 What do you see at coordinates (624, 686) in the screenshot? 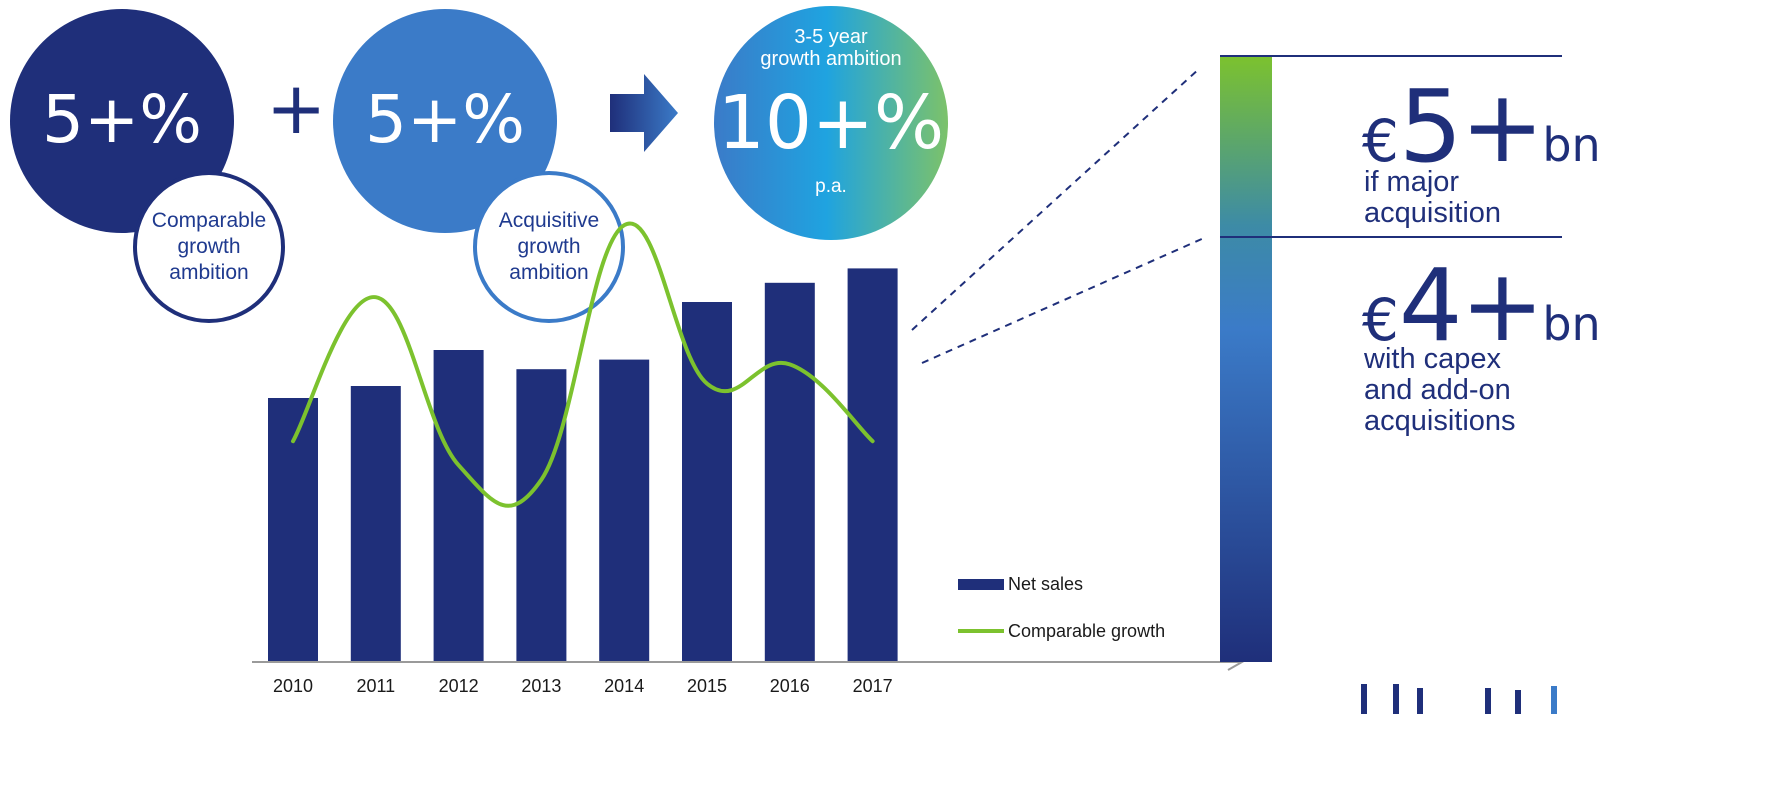
I see `x-tick-2014: 2014` at bounding box center [624, 686].